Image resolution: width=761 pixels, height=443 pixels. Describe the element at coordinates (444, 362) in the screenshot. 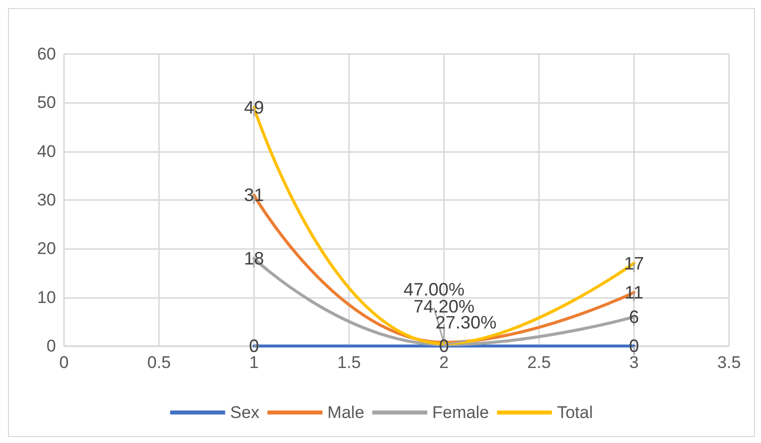

I see `x-tick-label: 2` at that location.